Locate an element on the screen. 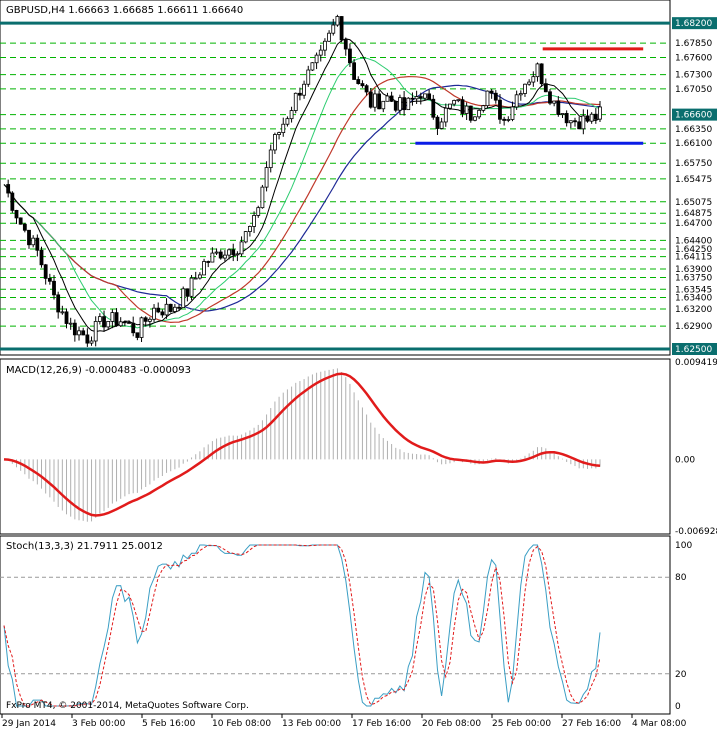 Image resolution: width=717 pixels, height=734 pixels. price-tick: 1.67050 is located at coordinates (693, 90).